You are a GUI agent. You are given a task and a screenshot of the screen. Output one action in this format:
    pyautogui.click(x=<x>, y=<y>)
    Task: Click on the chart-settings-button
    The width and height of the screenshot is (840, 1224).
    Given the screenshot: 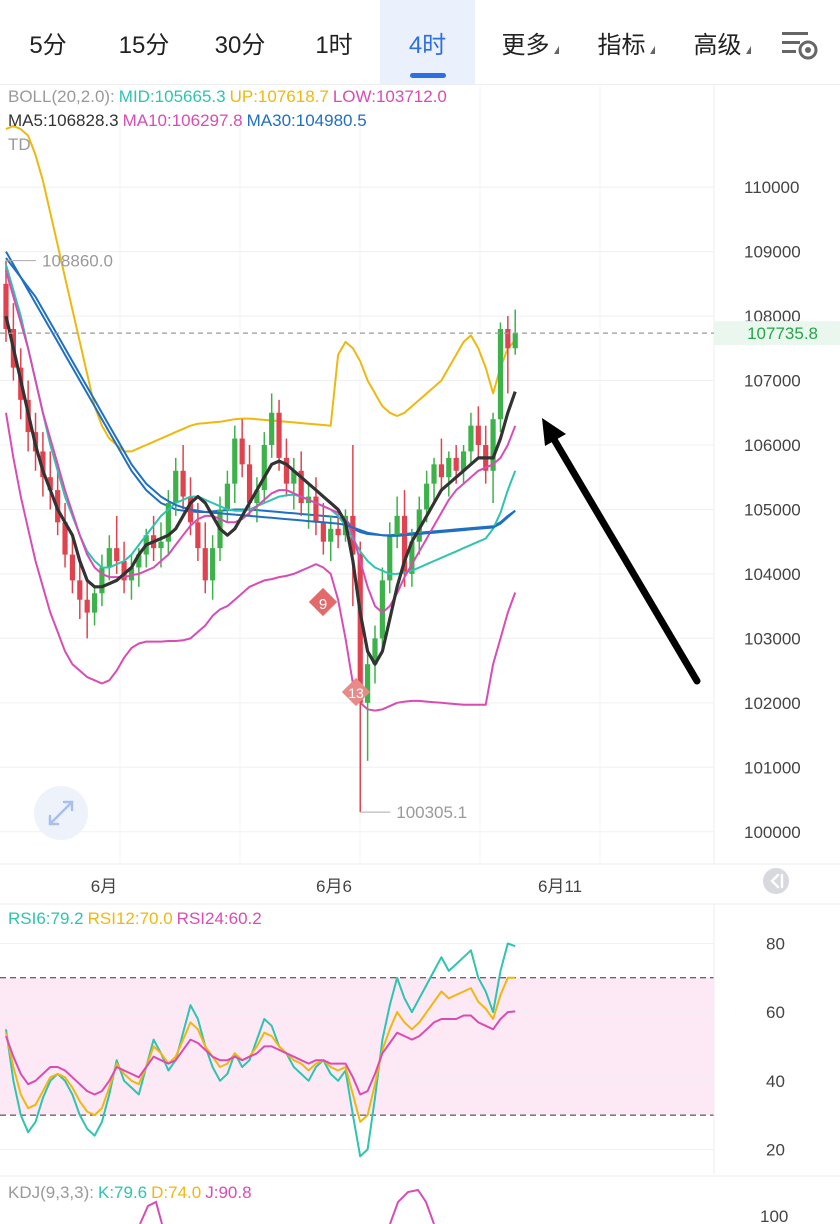 What is the action you would take?
    pyautogui.click(x=800, y=44)
    